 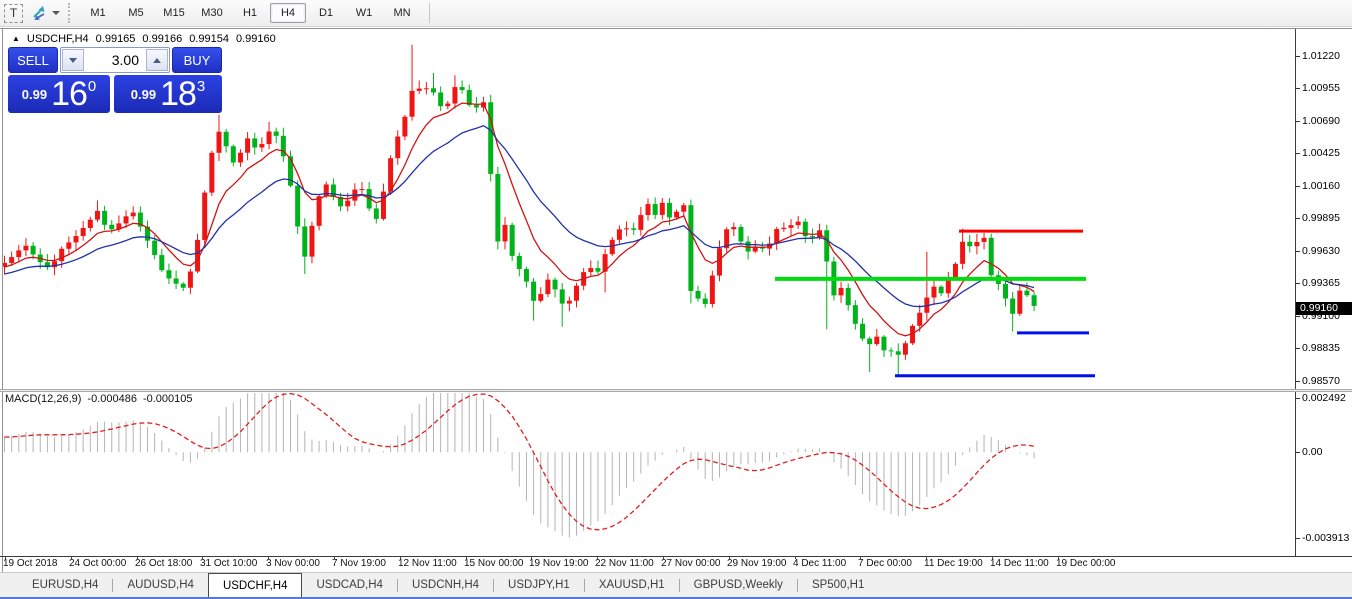 I want to click on tab-usdjpy-h1: USDJPY,H1, so click(x=539, y=585).